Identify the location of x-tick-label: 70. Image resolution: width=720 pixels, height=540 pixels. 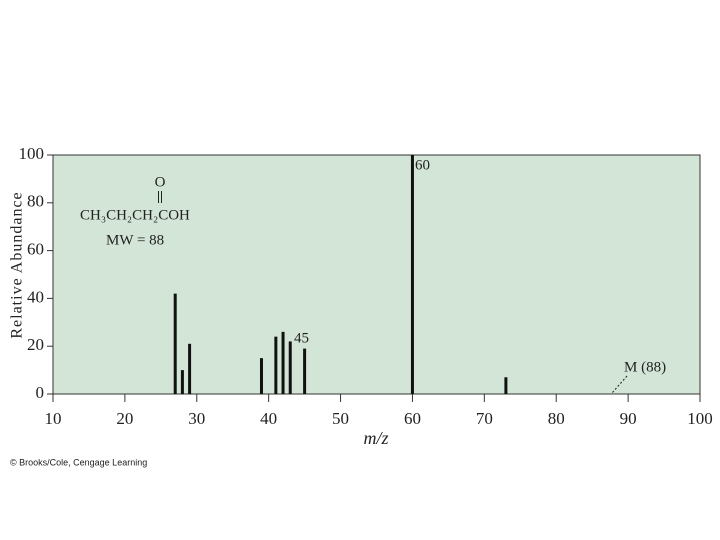
(484, 418).